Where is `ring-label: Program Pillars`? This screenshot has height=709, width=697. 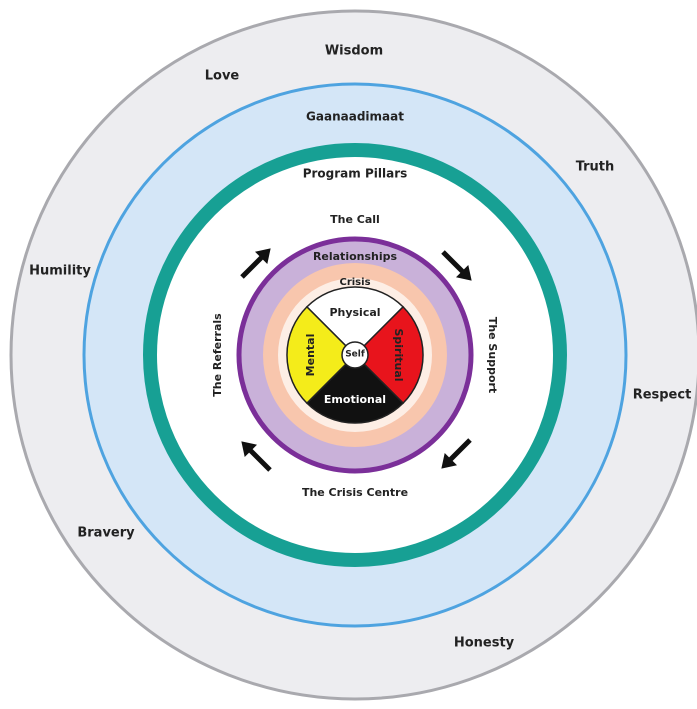
ring-label: Program Pillars is located at coordinates (355, 174).